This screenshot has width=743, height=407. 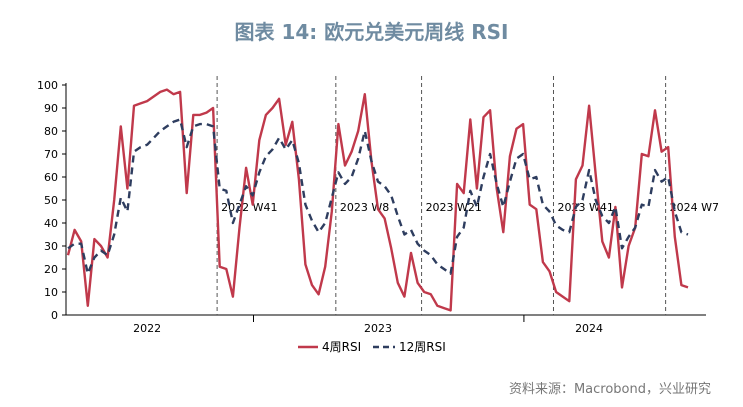 What do you see at coordinates (51, 131) in the screenshot?
I see `y-tick-label: 80` at bounding box center [51, 131].